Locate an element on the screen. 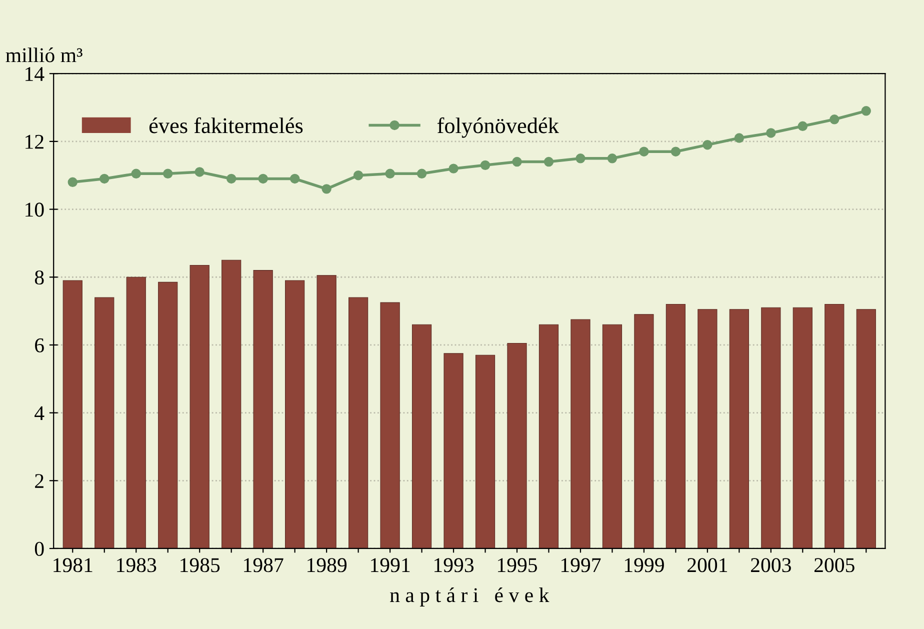 This screenshot has width=924, height=629. y-tick-label: 12 is located at coordinates (35, 141).